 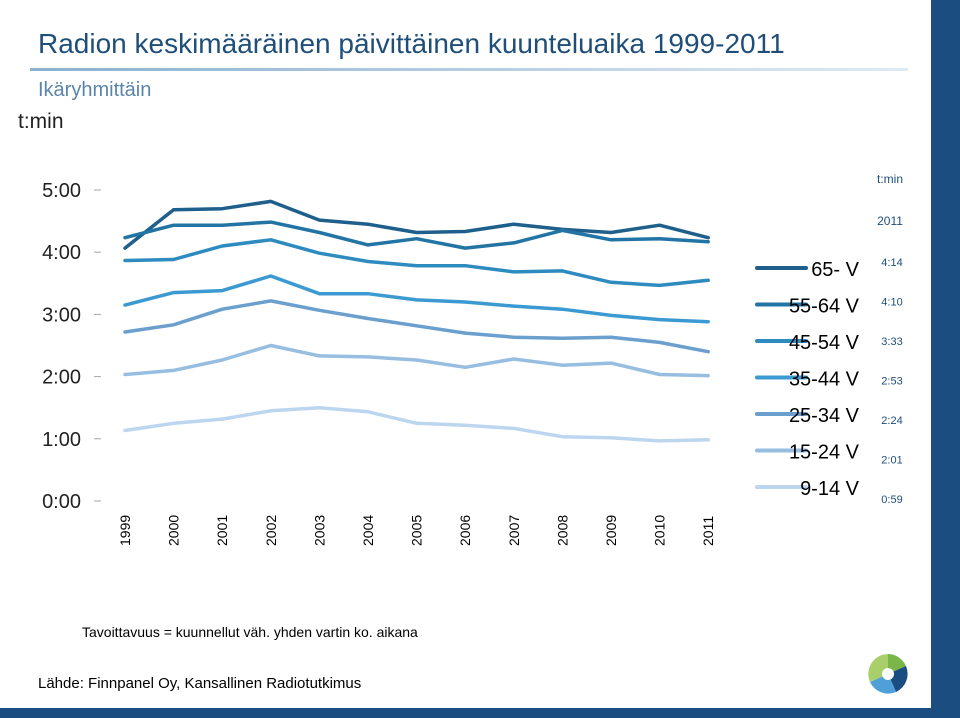 I want to click on value-table-cell: 2:01, so click(x=891, y=461).